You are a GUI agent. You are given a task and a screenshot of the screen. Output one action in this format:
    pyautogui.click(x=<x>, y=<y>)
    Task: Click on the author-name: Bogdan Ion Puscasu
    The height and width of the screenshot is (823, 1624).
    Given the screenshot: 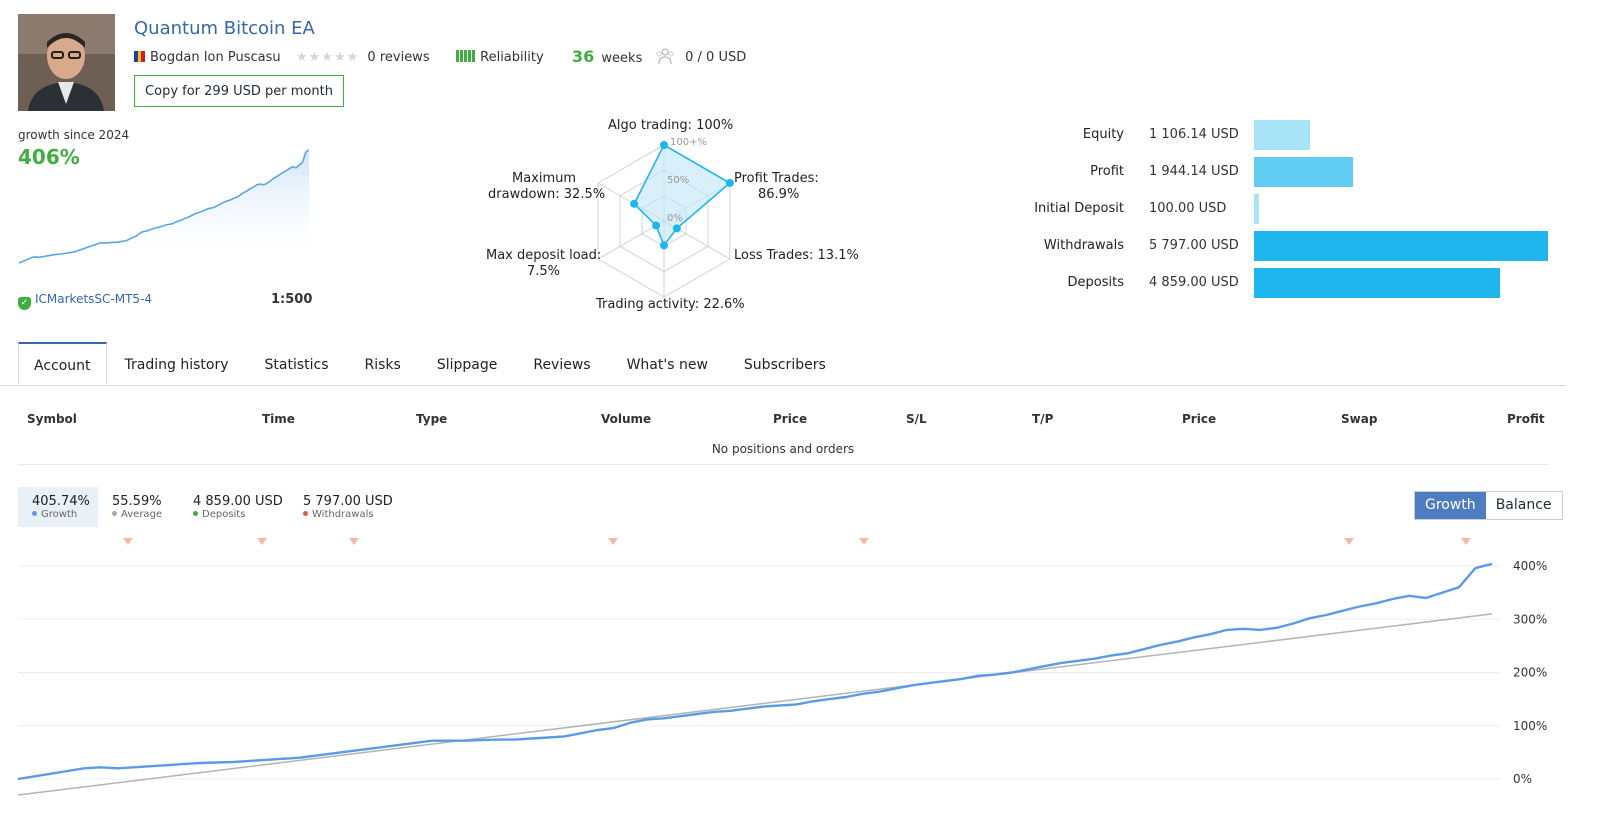 What is the action you would take?
    pyautogui.click(x=215, y=57)
    